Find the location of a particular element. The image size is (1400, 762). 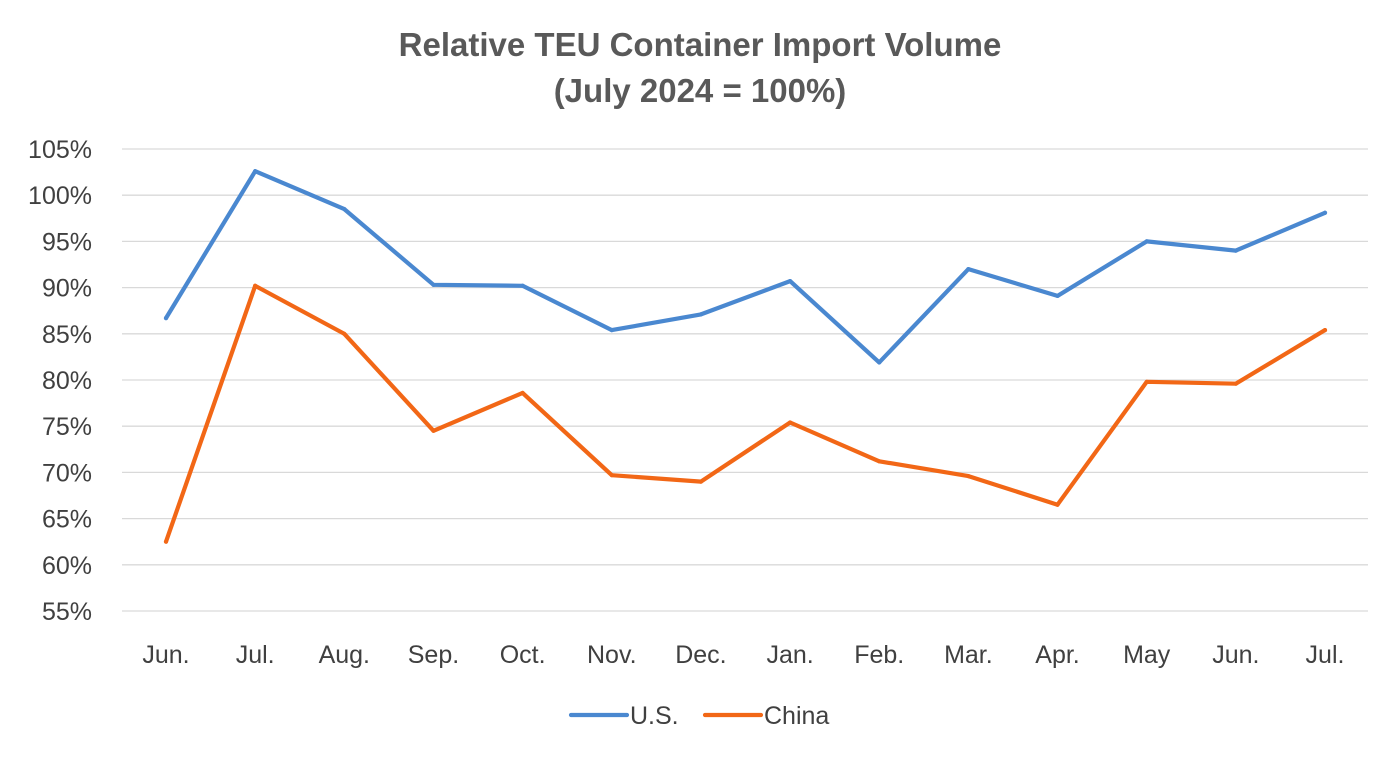

legend-label-u-s: U.S. is located at coordinates (654, 716).